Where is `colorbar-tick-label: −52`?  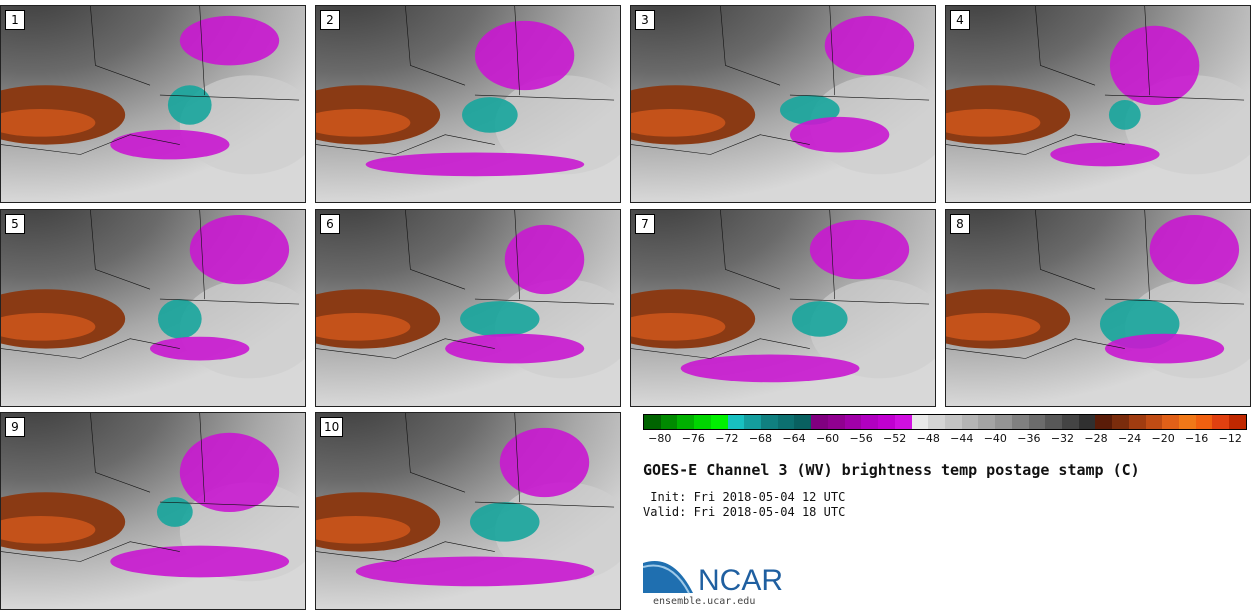 colorbar-tick-label: −52 is located at coordinates (895, 438).